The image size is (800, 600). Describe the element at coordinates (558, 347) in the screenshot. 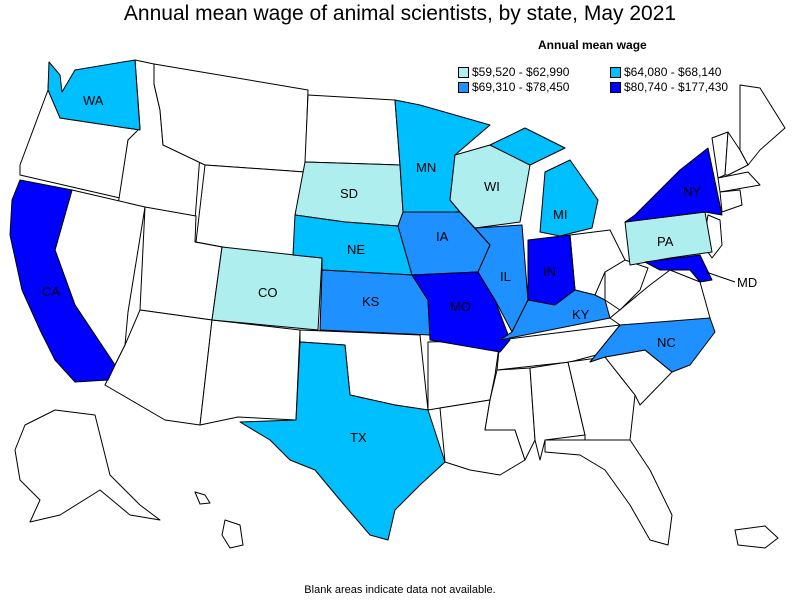

I see `state-TN` at that location.